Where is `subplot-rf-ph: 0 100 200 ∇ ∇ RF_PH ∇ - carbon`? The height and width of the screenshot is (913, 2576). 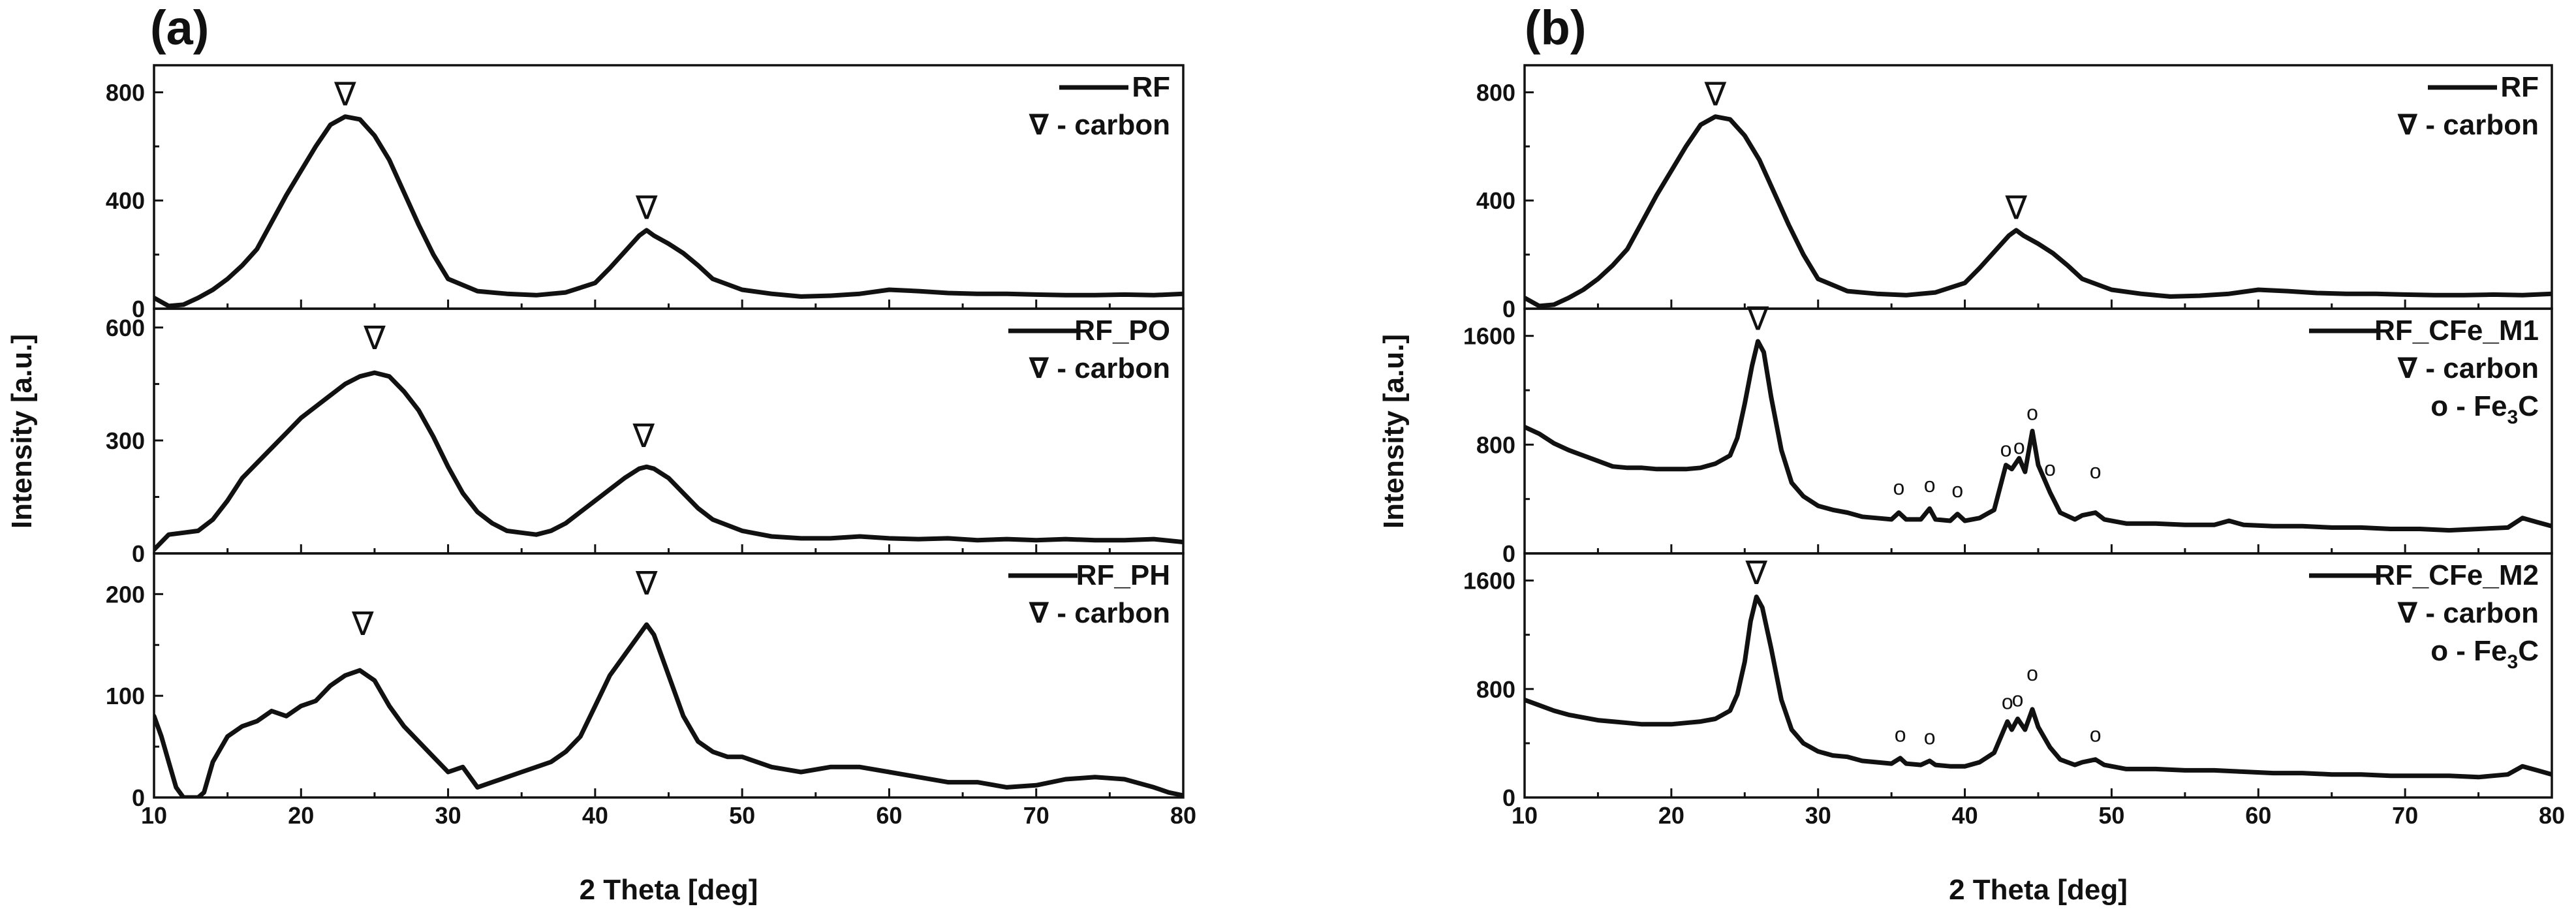
subplot-rf-ph: 0 100 200 ∇ ∇ RF_PH ∇ - carbon is located at coordinates (645, 681).